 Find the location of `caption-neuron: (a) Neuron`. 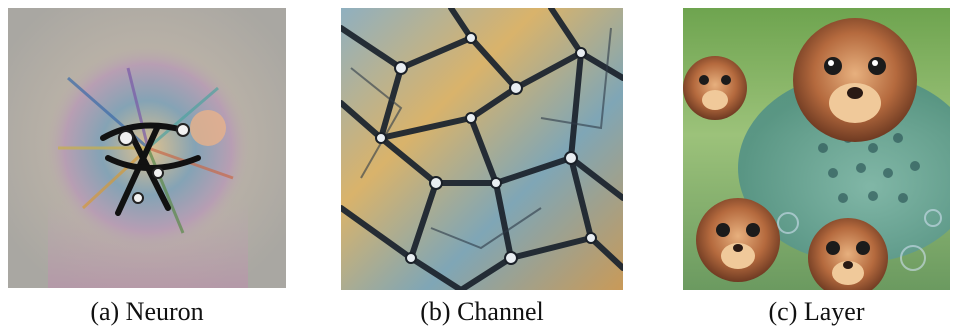

caption-neuron: (a) Neuron is located at coordinates (147, 311).